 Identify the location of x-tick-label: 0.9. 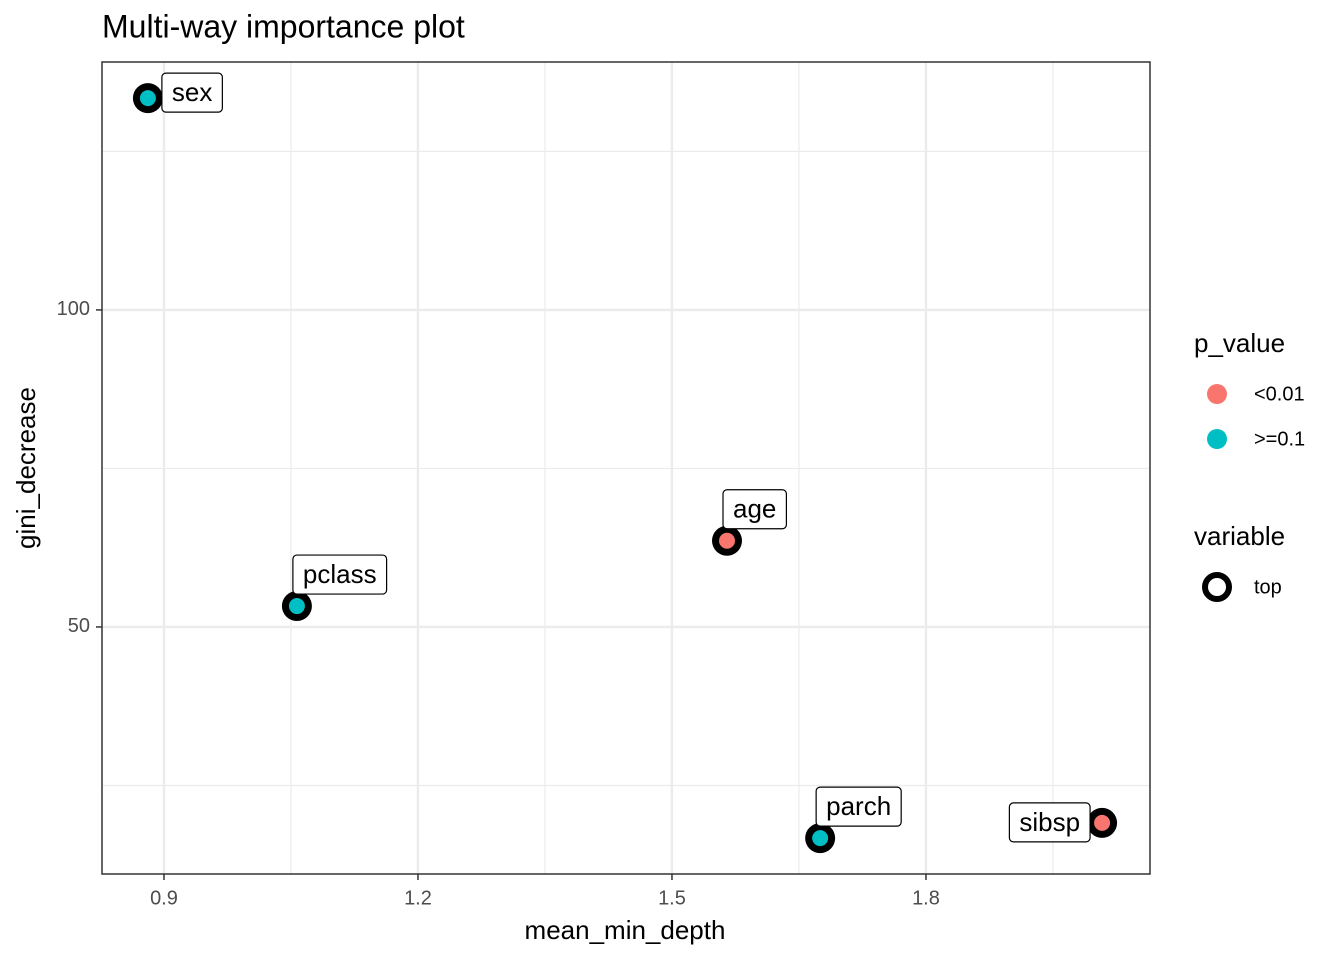
(164, 898).